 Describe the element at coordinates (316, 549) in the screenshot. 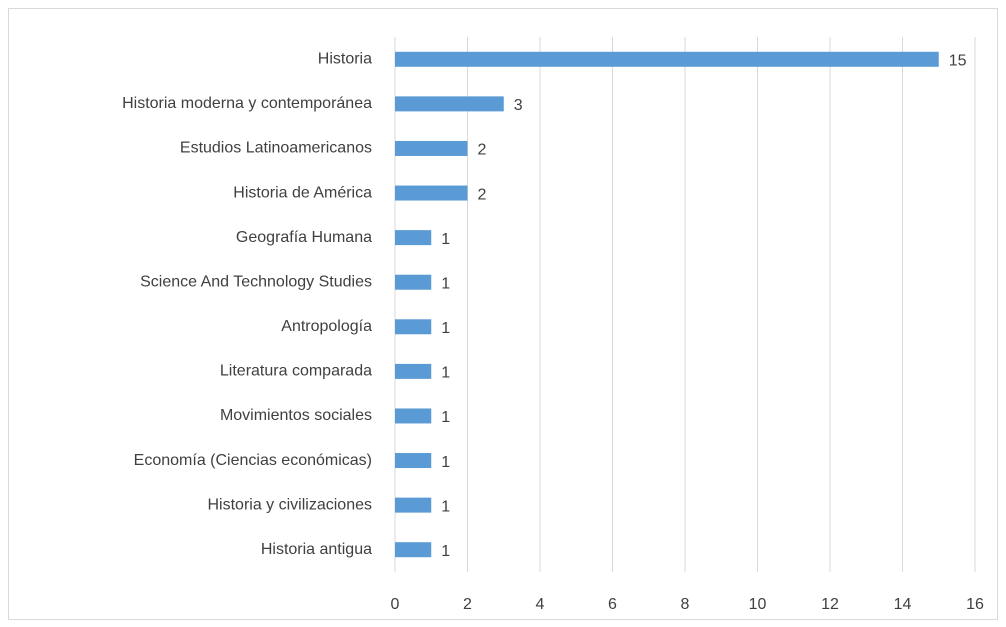

I see `y-tick-label: Historia antigua` at that location.